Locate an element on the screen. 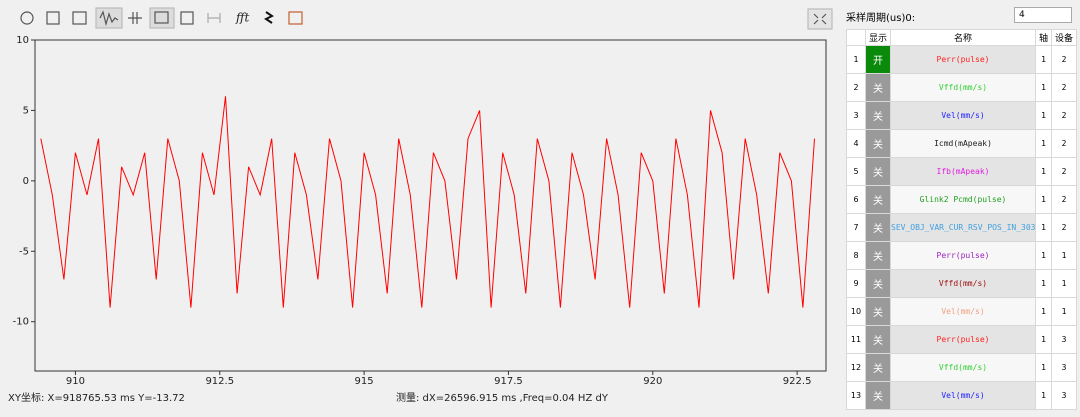 This screenshot has width=1080, height=417. zoom-button is located at coordinates (79, 18).